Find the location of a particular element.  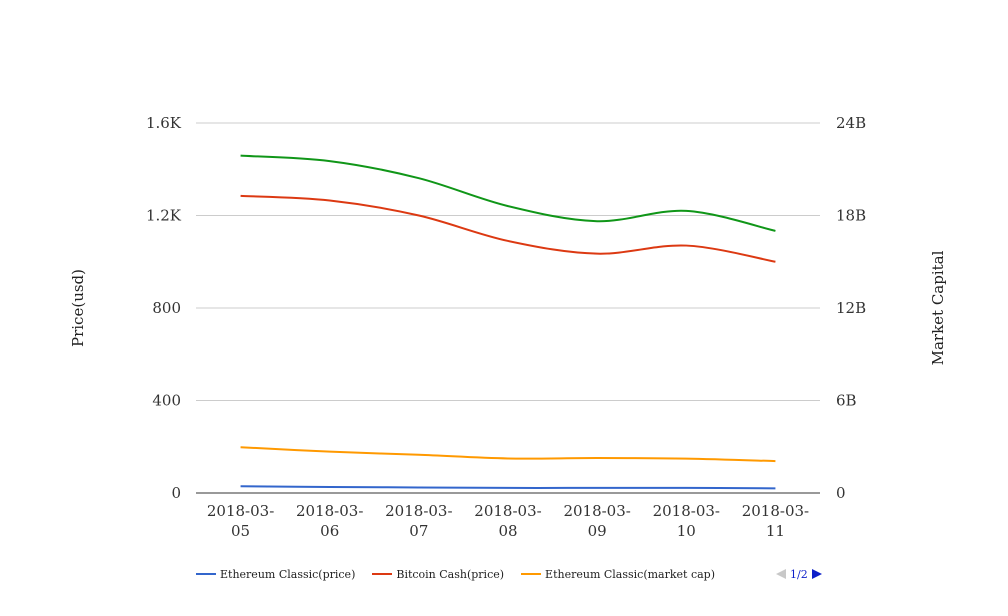

legend-item: Ethereum Classic(price) is located at coordinates (275, 574).